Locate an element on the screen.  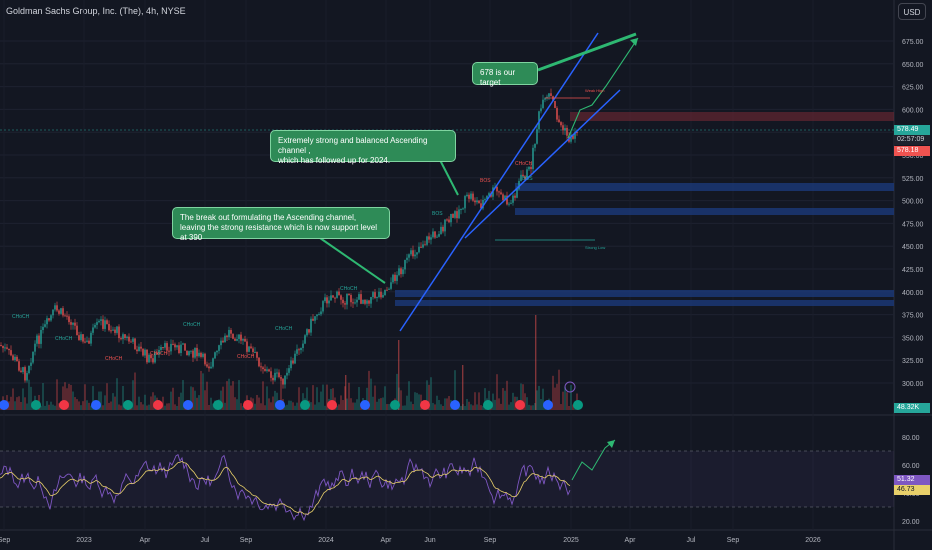
countdown-label: 02:57:09 is located at coordinates (912, 140).